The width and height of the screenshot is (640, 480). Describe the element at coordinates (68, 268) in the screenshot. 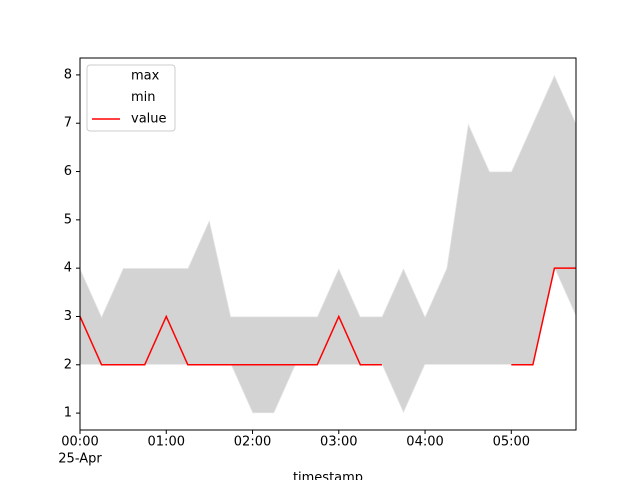

I see `y-tick-label: 4` at that location.